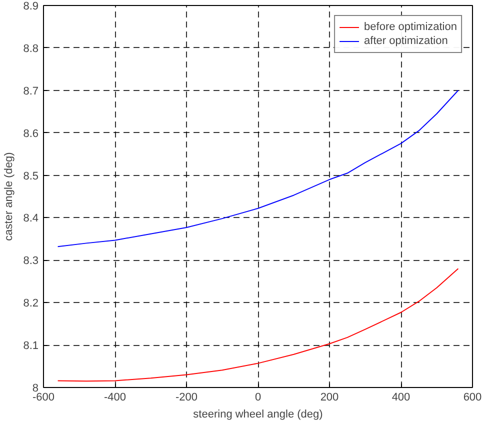 This screenshot has height=423, width=484. I want to click on y-tick-label: 8.3, so click(31, 261).